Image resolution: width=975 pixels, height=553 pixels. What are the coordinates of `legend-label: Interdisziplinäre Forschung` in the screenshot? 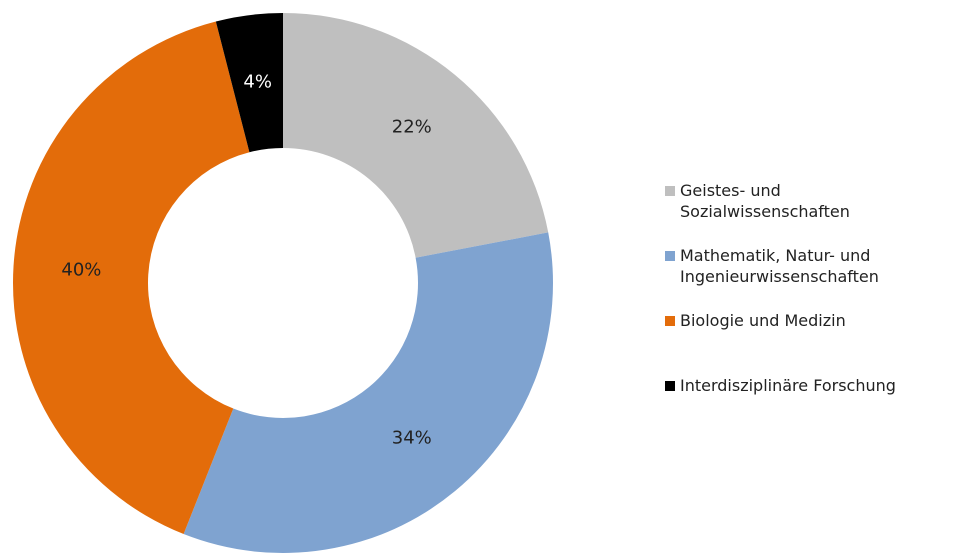 It's located at (788, 385).